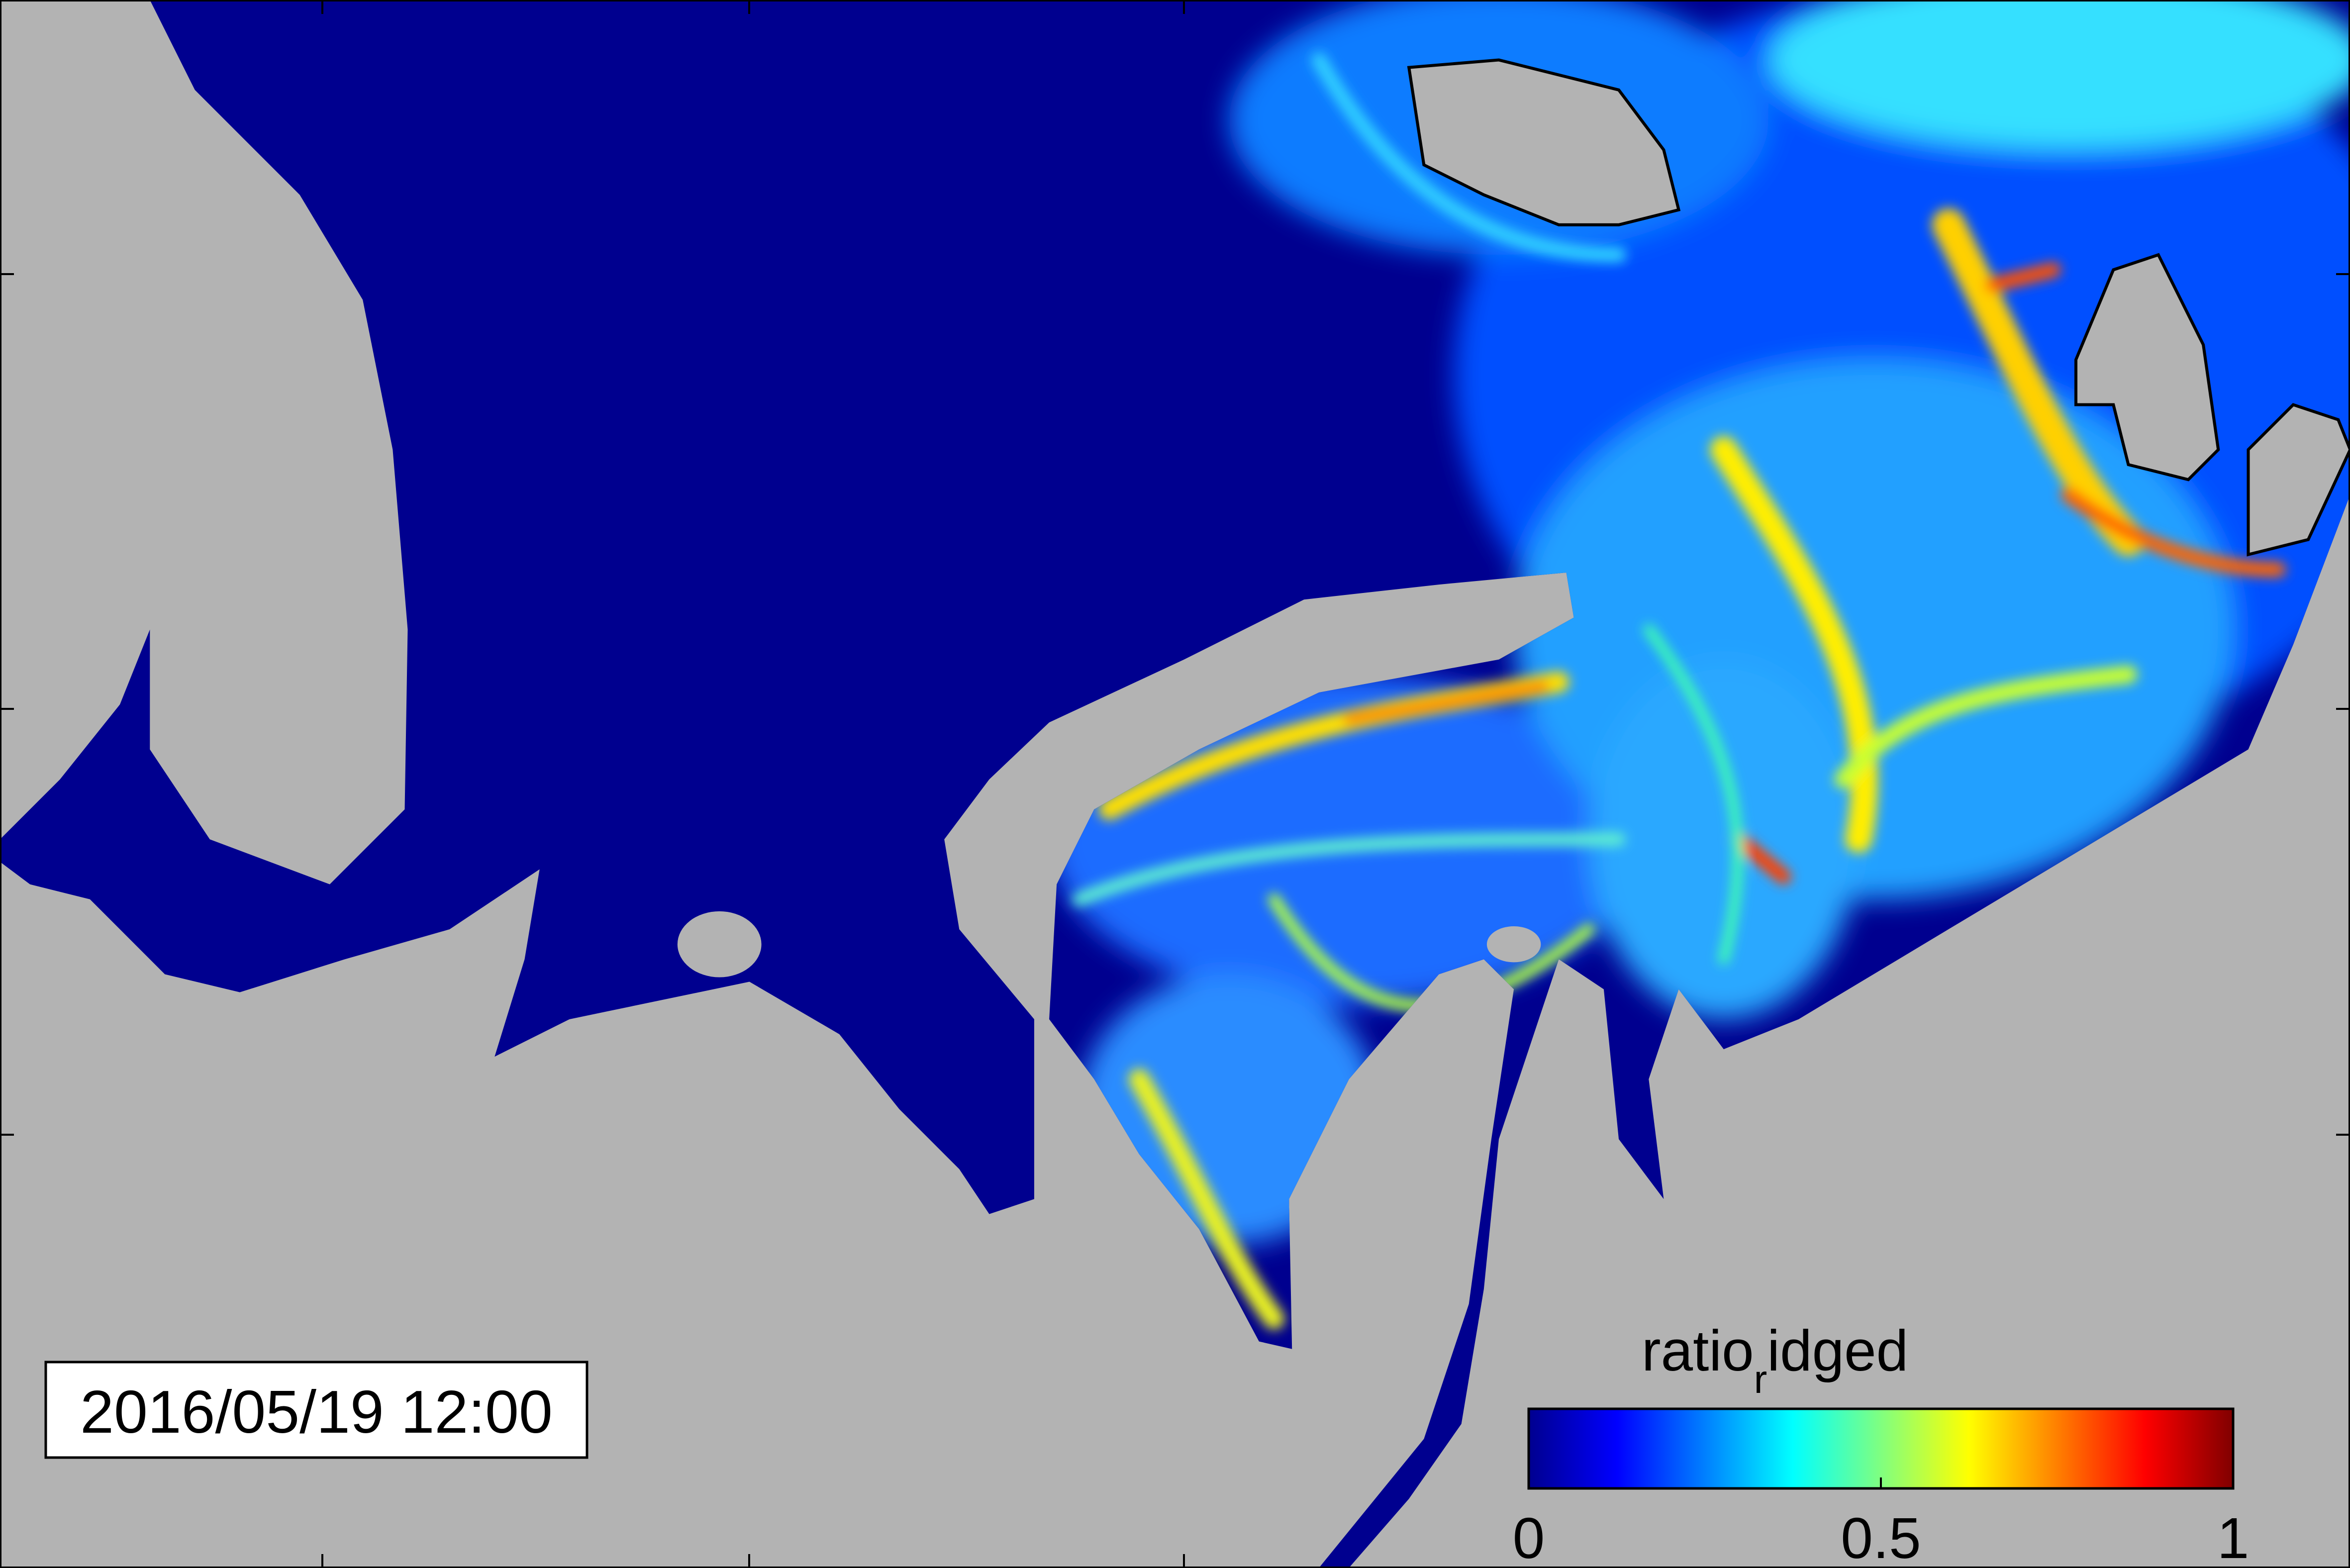  What do you see at coordinates (1698, 1350) in the screenshot?
I see `colorbar-label-main: ratio` at bounding box center [1698, 1350].